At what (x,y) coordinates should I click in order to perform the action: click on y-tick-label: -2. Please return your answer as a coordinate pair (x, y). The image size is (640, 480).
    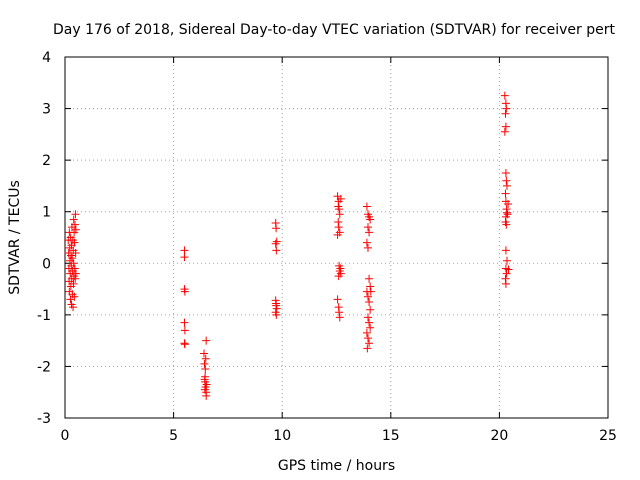
    Looking at the image, I should click on (44, 367).